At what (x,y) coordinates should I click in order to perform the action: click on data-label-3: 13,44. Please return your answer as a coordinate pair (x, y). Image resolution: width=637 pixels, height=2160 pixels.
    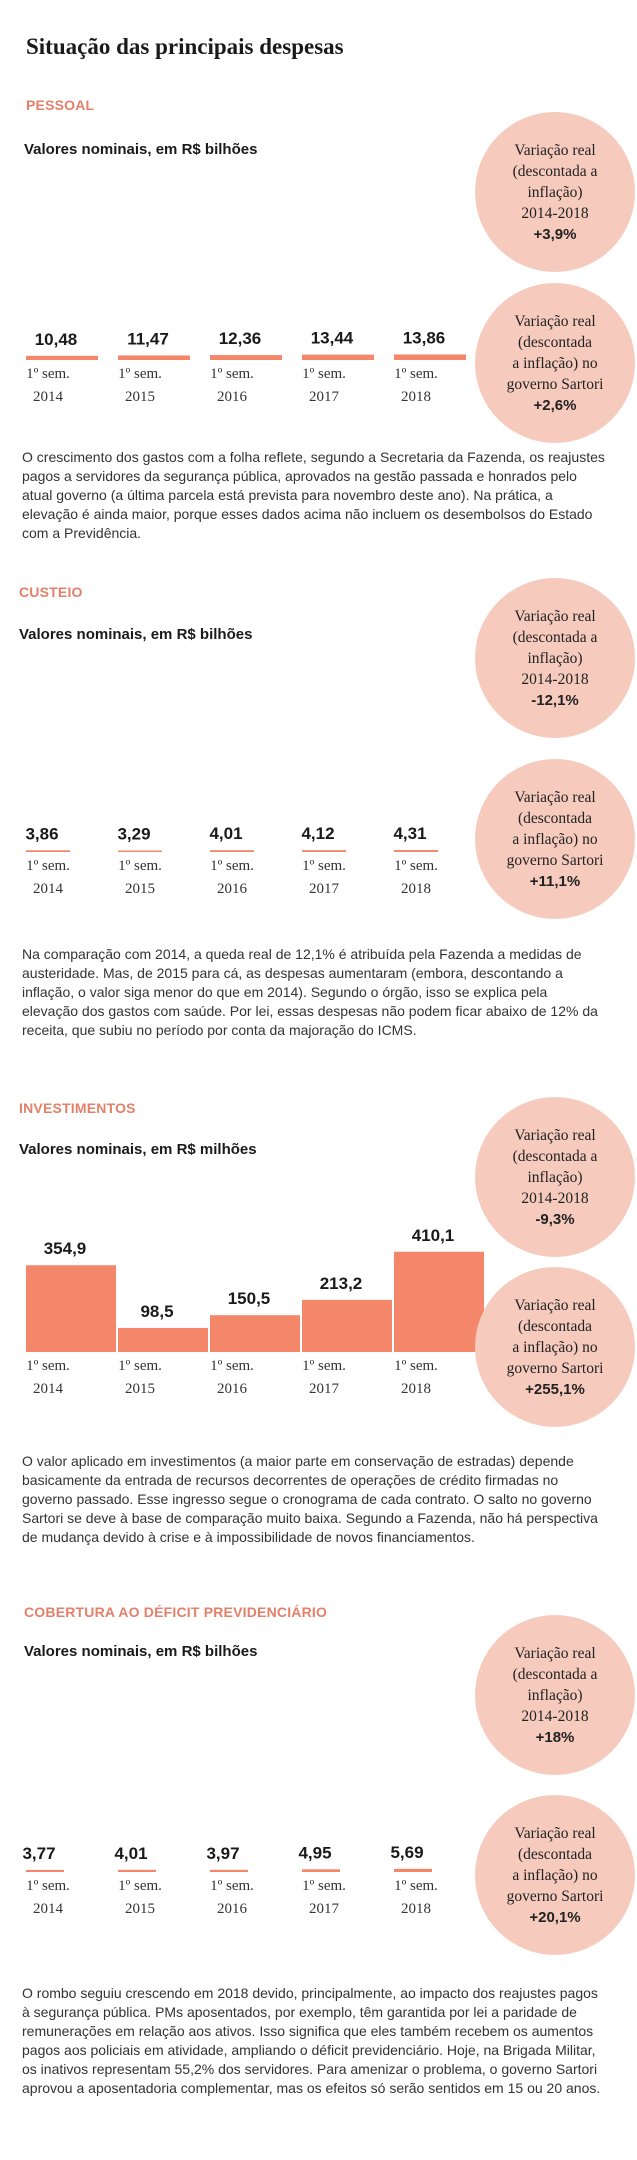
    Looking at the image, I should click on (332, 338).